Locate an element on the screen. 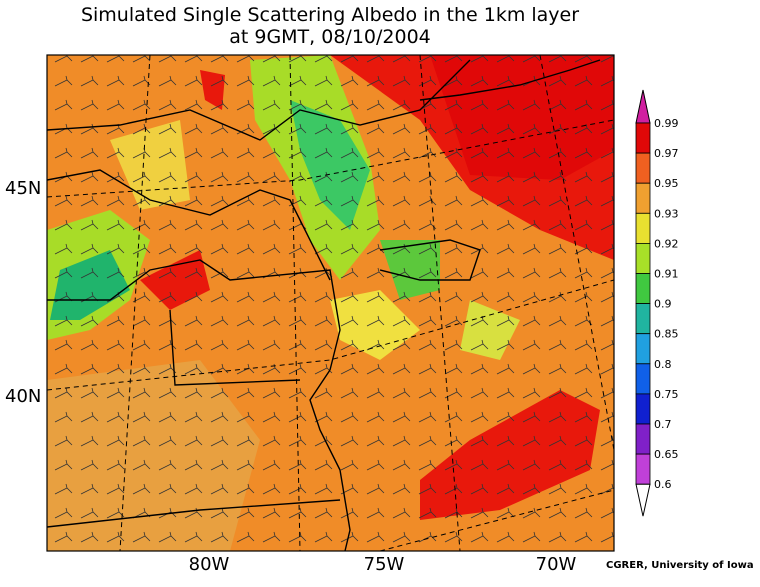  lon-label: 80W is located at coordinates (209, 564).